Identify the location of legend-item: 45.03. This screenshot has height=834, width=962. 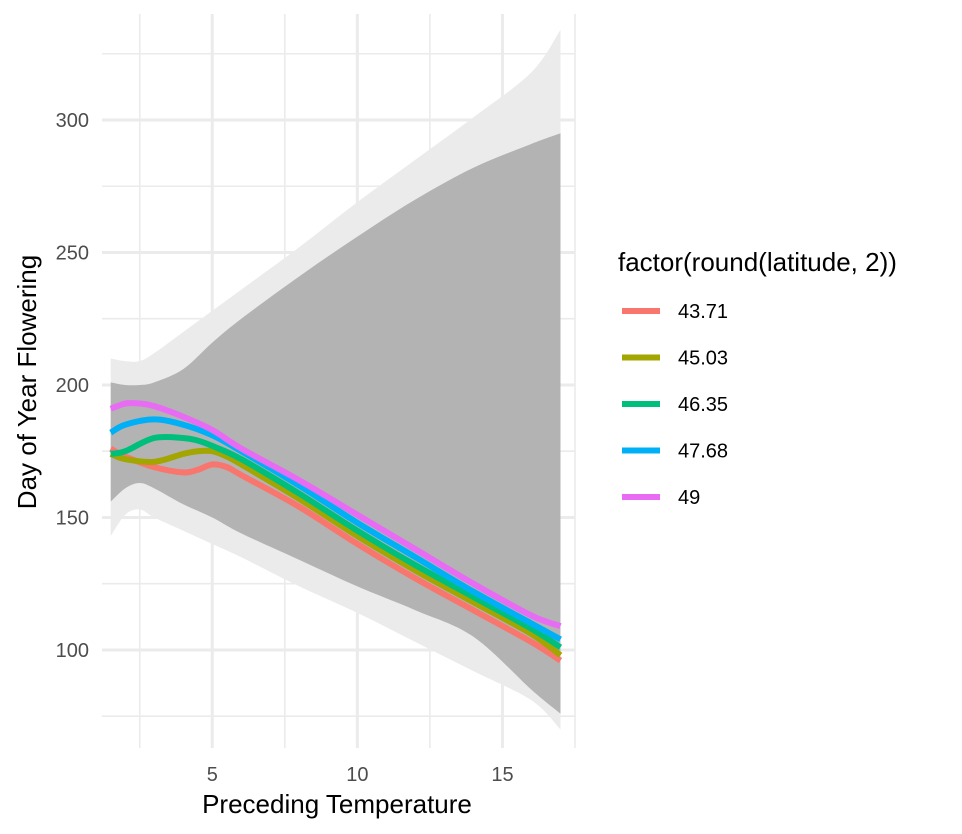
(675, 359).